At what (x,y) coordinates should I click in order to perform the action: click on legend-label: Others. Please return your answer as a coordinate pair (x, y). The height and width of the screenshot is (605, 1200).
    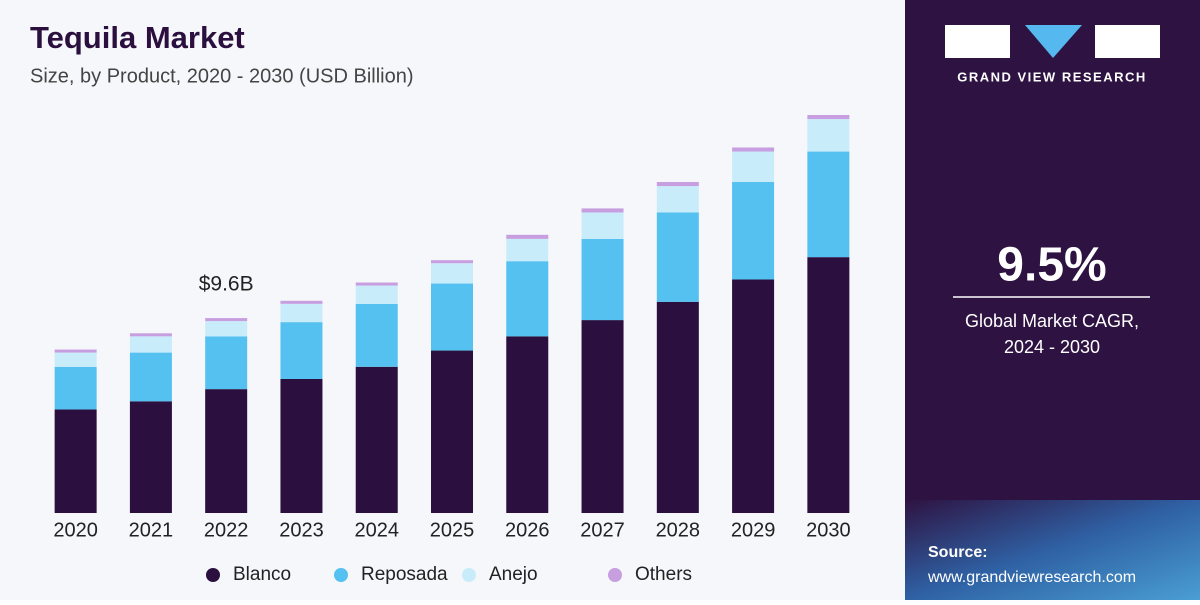
    Looking at the image, I should click on (663, 574).